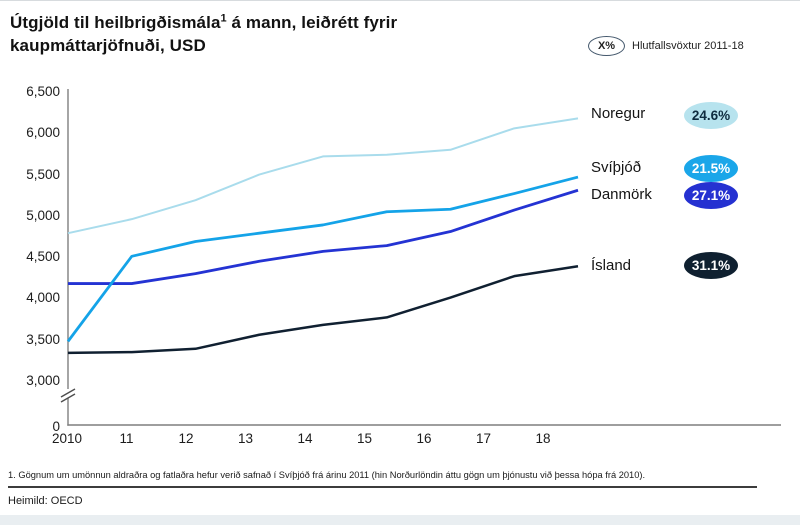 The image size is (800, 525). What do you see at coordinates (45, 501) in the screenshot?
I see `source-line: Heimild: OECD` at bounding box center [45, 501].